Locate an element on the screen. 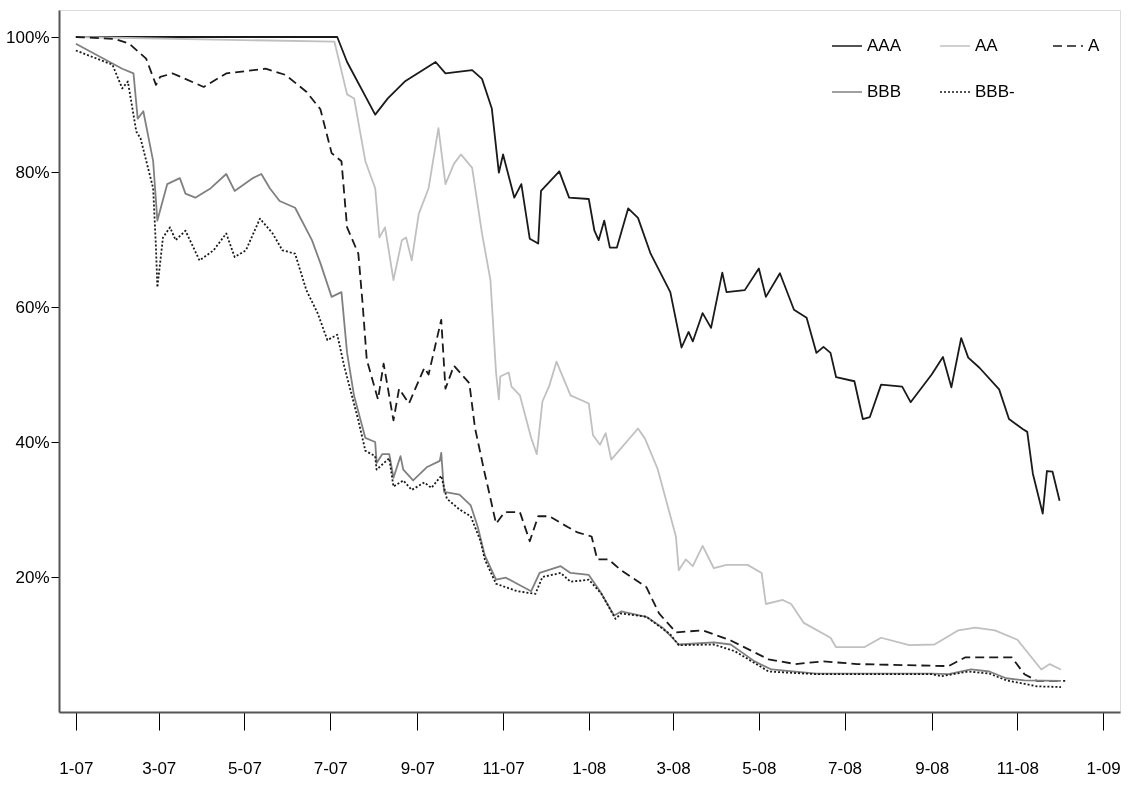 Image resolution: width=1135 pixels, height=786 pixels. x-tick-label: 11-08 is located at coordinates (1018, 768).